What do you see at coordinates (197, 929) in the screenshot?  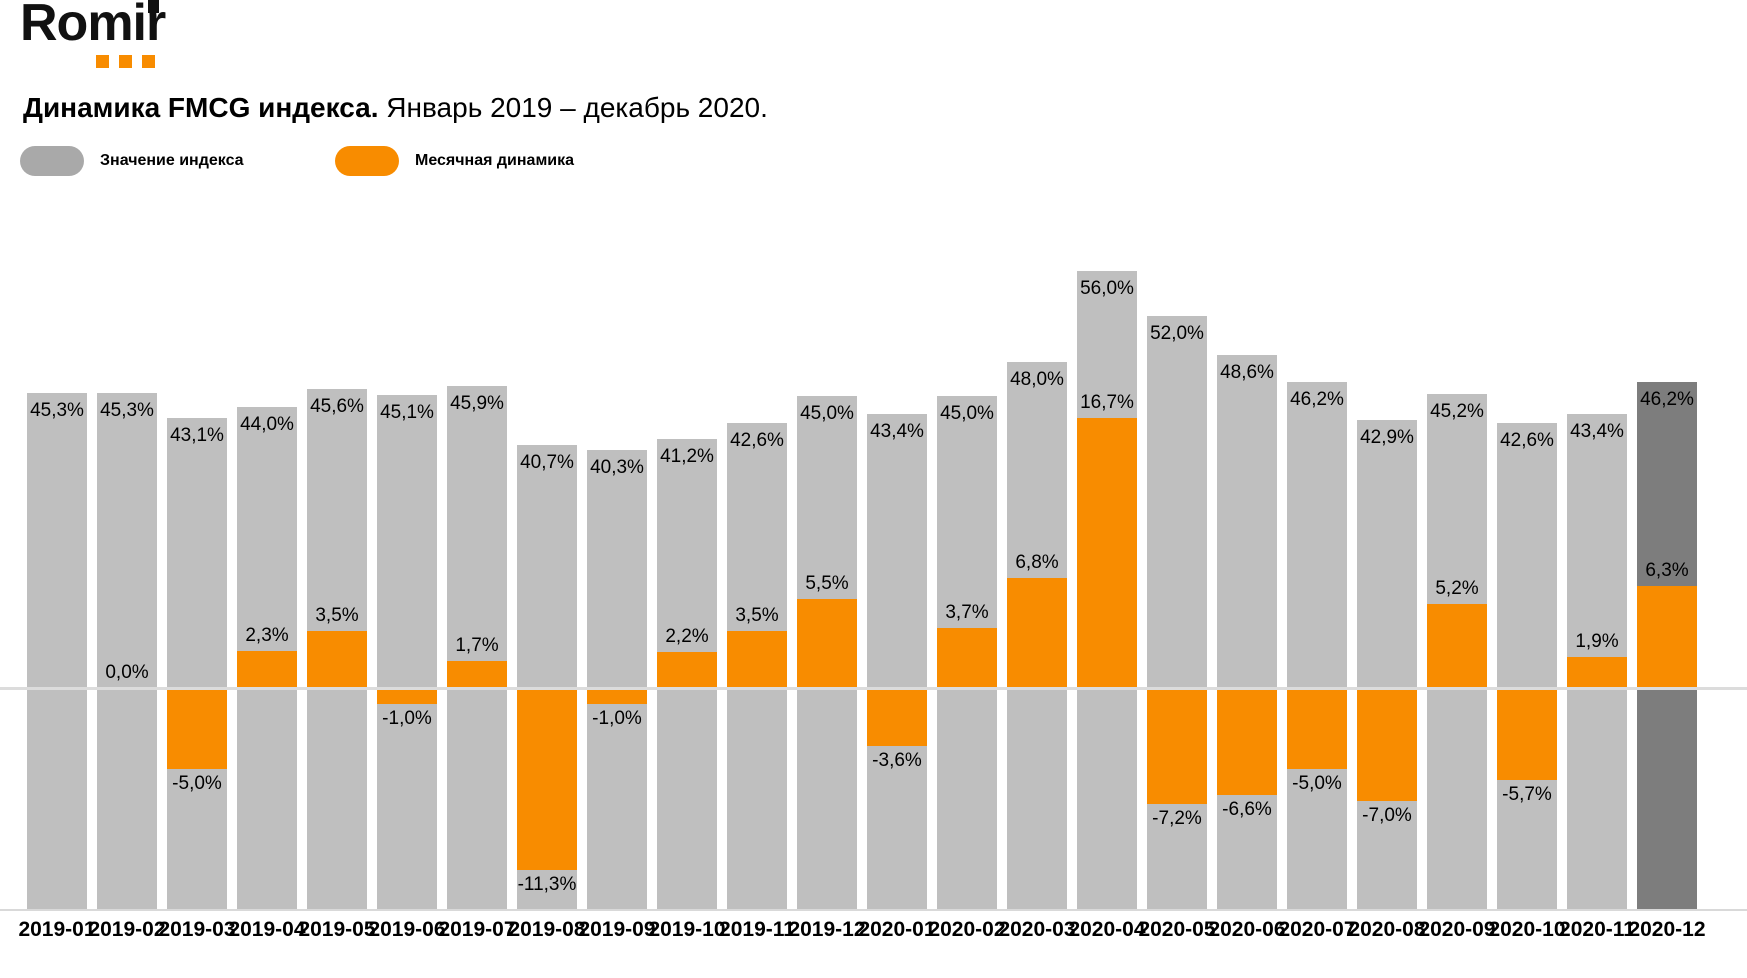 I see `x-axis-label: 2019-03` at bounding box center [197, 929].